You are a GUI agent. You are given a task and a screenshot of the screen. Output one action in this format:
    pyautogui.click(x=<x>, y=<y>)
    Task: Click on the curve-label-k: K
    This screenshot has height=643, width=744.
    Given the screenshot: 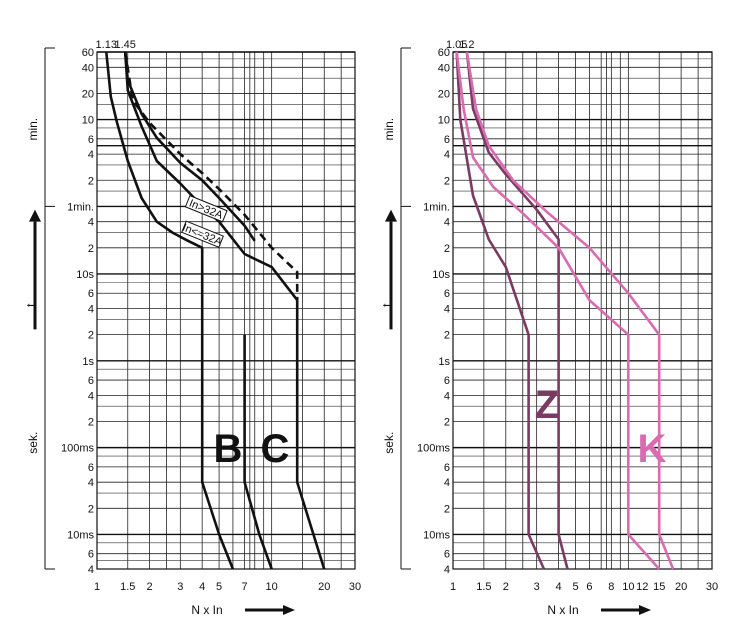 What is the action you would take?
    pyautogui.click(x=652, y=449)
    